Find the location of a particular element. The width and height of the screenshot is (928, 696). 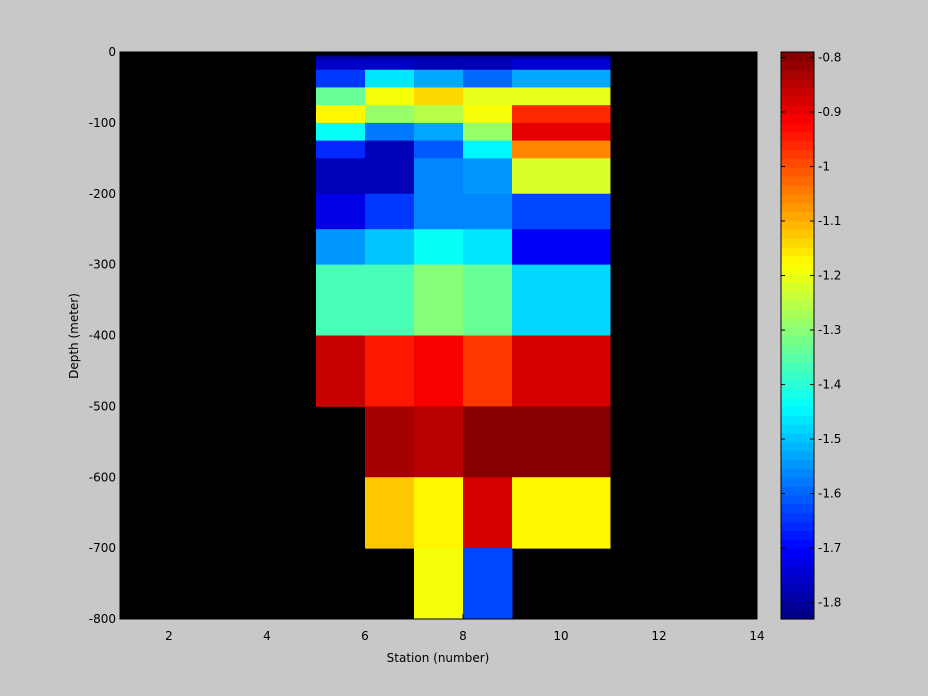

y-tick-label: -800 is located at coordinates (102, 619).